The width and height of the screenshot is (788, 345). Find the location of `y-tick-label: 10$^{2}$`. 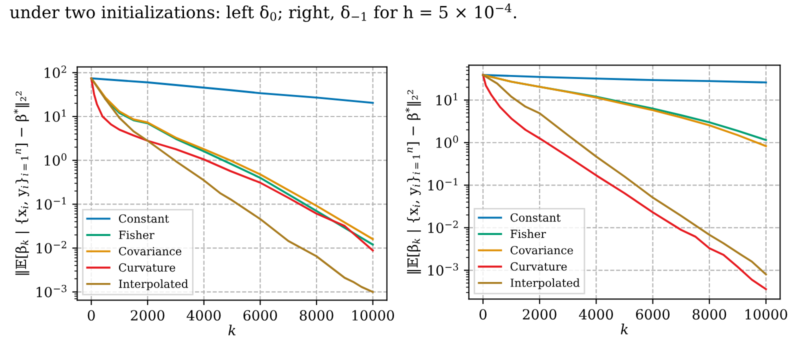

y-tick-label: 10$^{2}$ is located at coordinates (55, 72).